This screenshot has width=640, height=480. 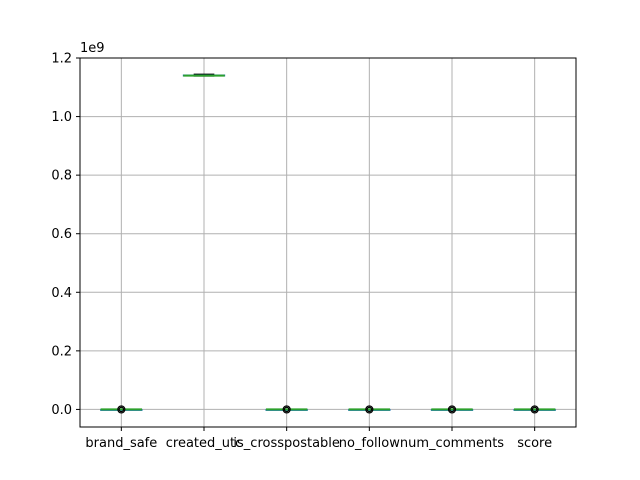 What do you see at coordinates (61, 351) in the screenshot?
I see `y-tick-label: 0.2` at bounding box center [61, 351].